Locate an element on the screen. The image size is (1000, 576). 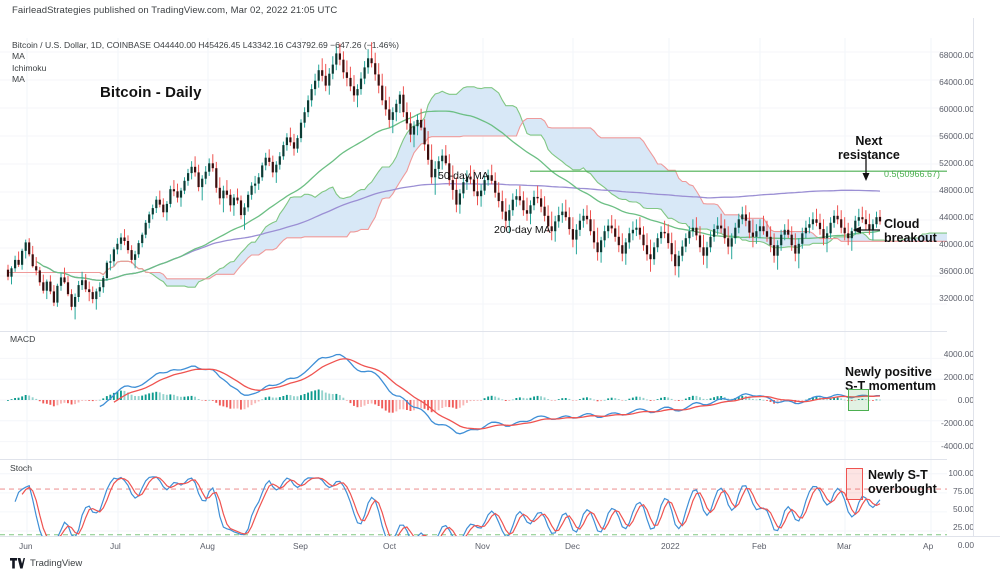
macd-pane-label: MACD is located at coordinates (23, 339).